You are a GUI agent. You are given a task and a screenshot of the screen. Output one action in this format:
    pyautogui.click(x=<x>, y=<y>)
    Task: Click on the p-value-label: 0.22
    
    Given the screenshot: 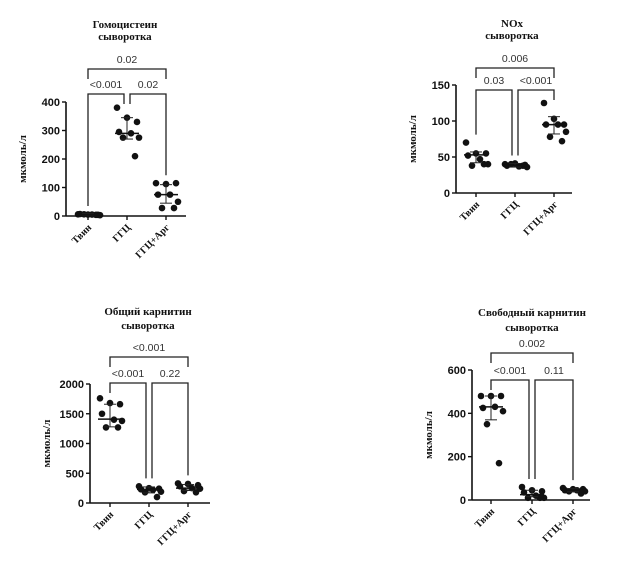 What is the action you would take?
    pyautogui.click(x=170, y=374)
    